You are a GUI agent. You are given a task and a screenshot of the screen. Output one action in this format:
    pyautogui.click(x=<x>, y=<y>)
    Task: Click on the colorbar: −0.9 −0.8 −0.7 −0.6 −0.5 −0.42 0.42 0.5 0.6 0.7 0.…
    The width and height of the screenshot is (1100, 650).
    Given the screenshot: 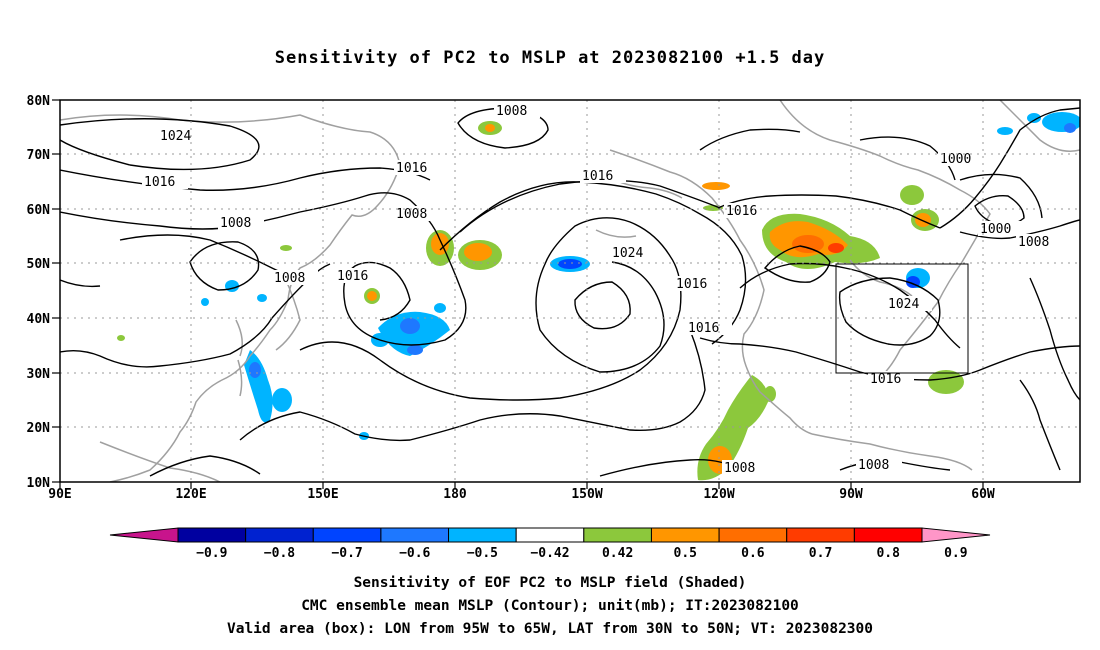 What is the action you would take?
    pyautogui.click(x=550, y=544)
    